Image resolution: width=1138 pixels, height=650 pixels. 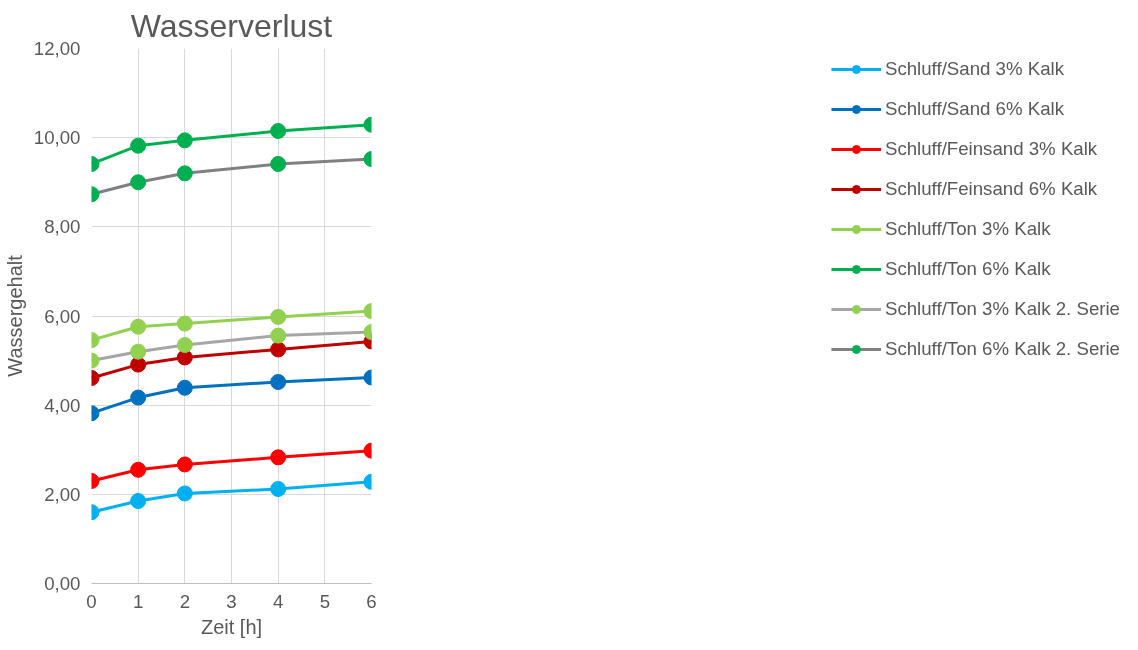 What do you see at coordinates (57, 48) in the screenshot?
I see `y-tick-label: 12,00` at bounding box center [57, 48].